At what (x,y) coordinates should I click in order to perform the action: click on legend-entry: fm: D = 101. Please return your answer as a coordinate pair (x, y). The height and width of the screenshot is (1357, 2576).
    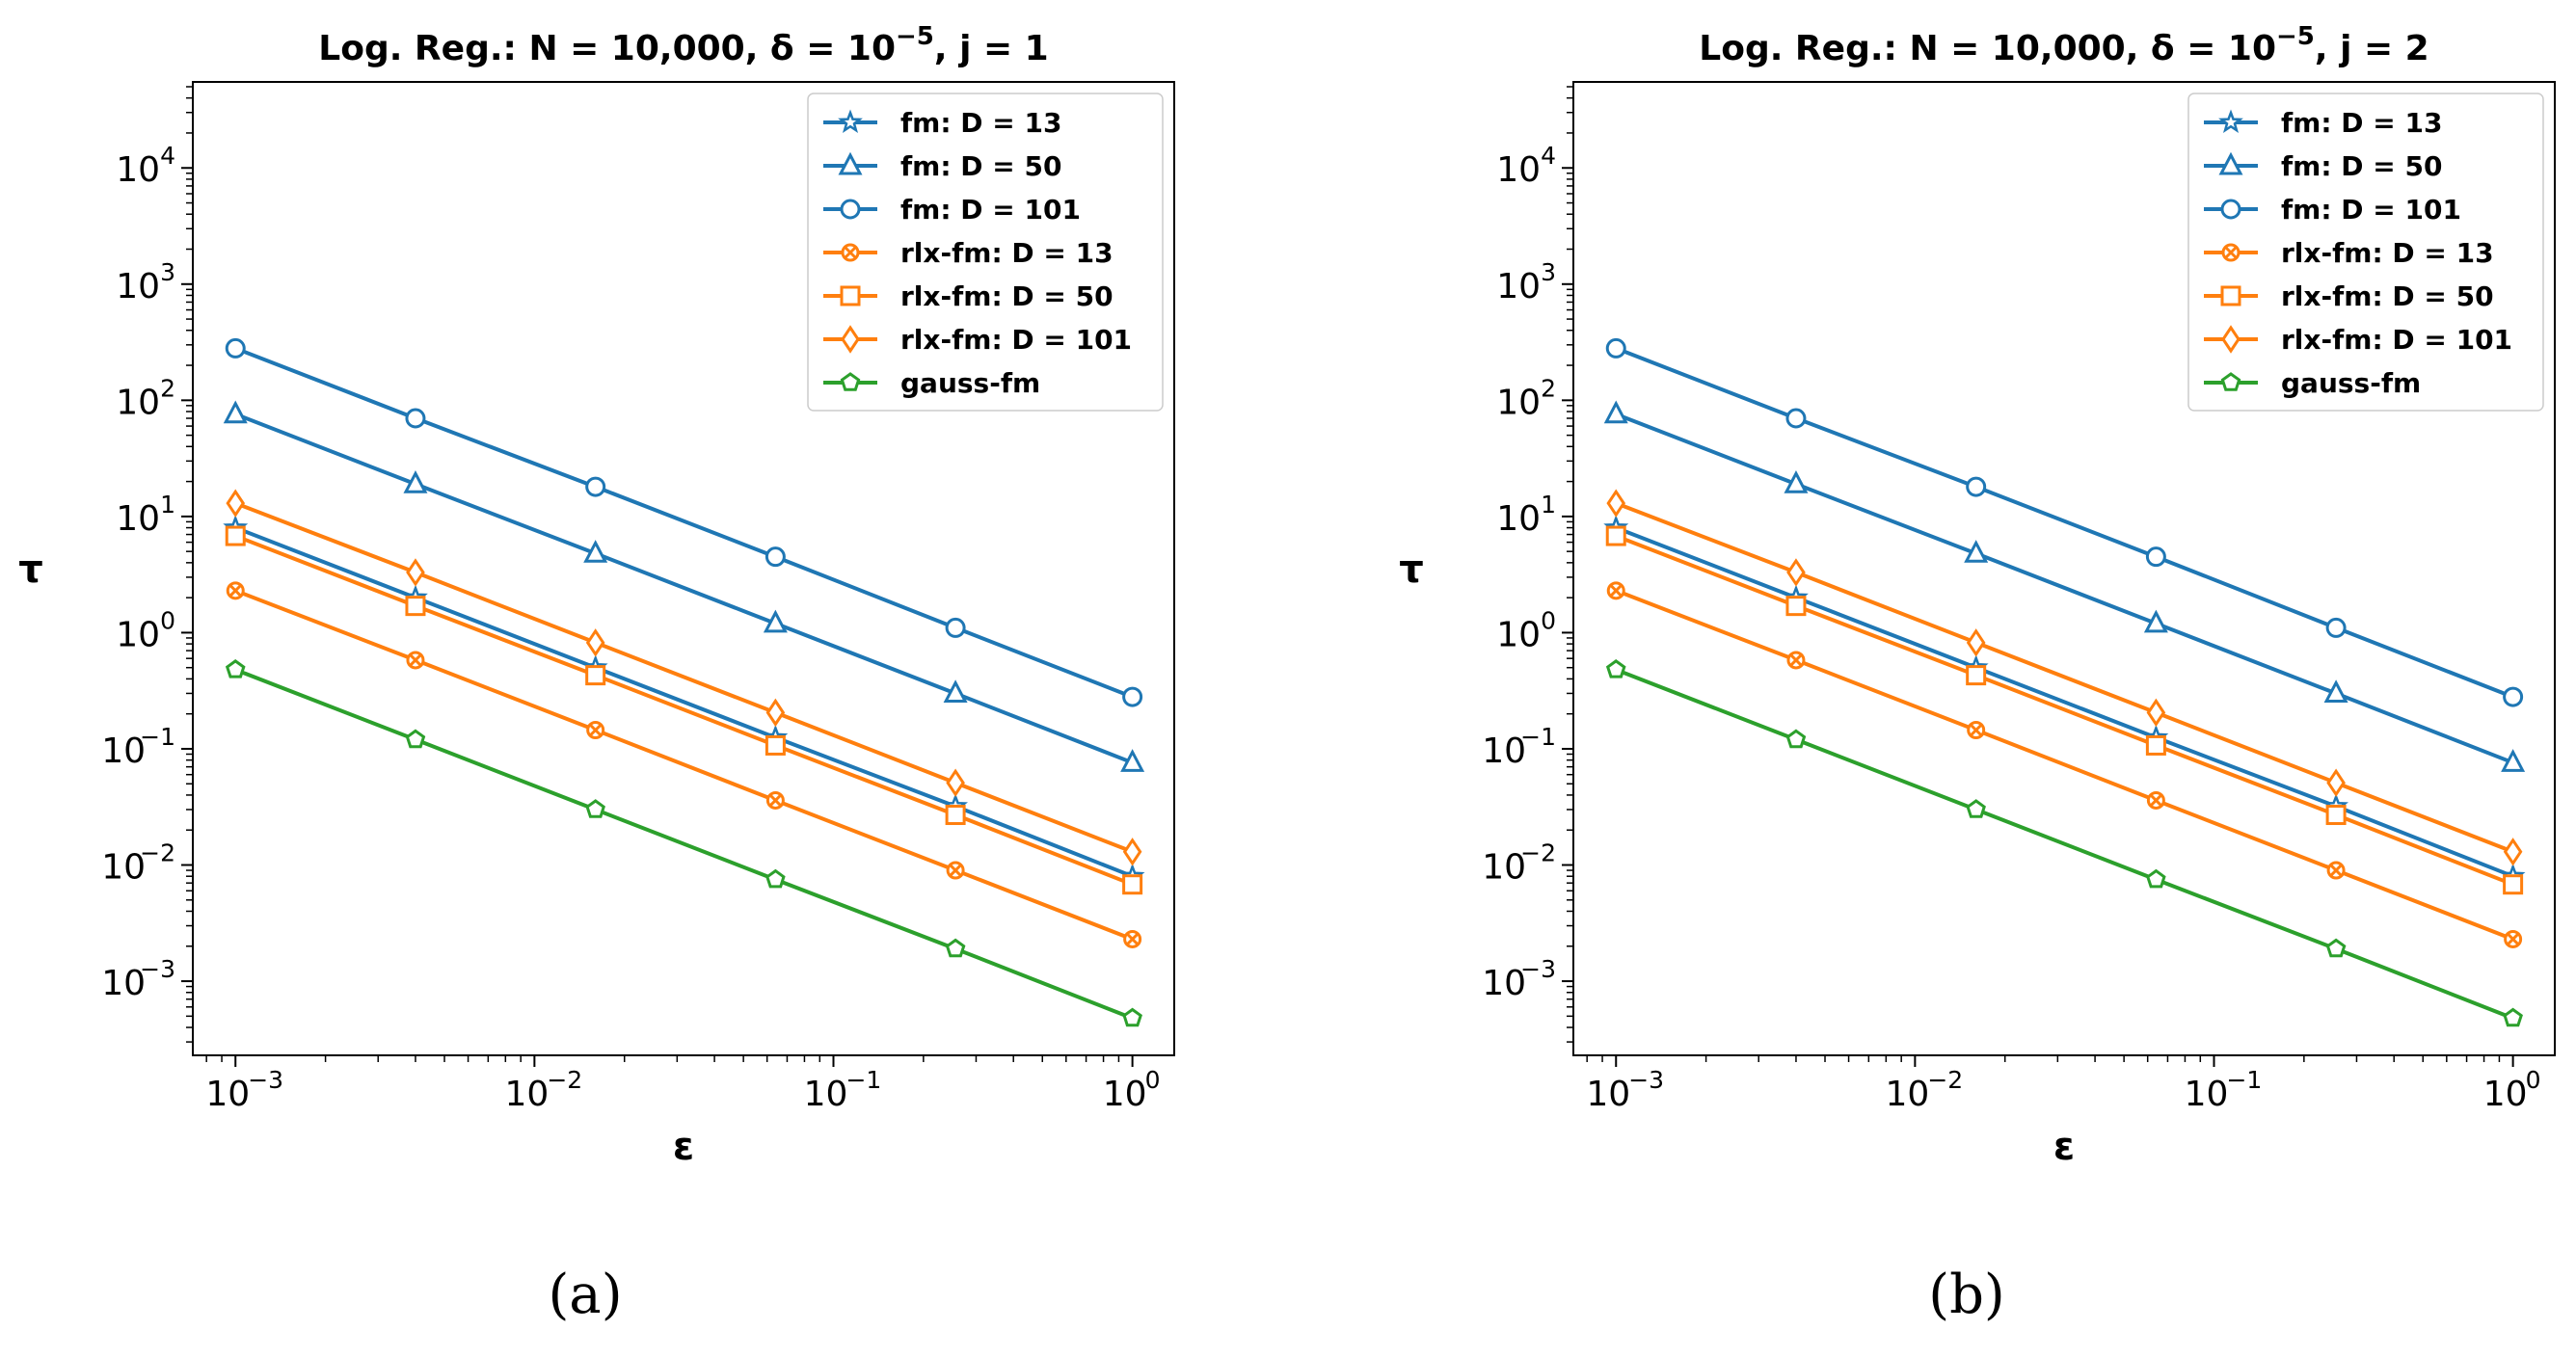
    Looking at the image, I should click on (952, 210).